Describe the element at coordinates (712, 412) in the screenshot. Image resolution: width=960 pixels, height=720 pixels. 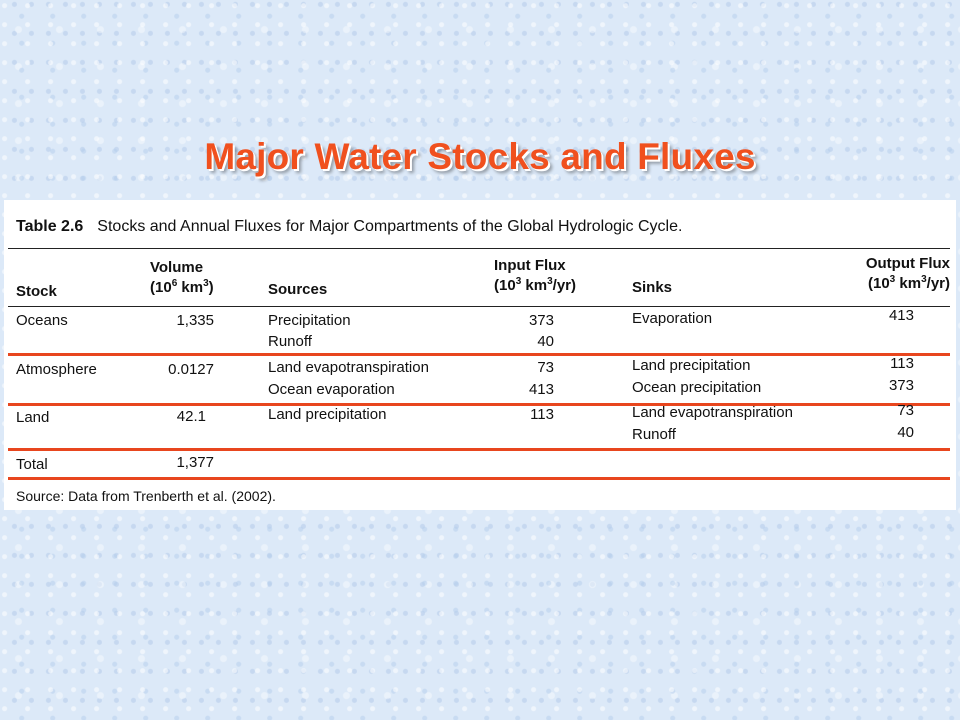
I see `sink-cell: Land evapotranspiration` at that location.